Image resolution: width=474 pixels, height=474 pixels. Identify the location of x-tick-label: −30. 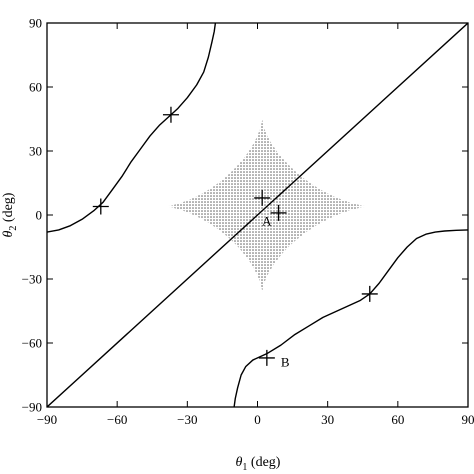
(187, 419).